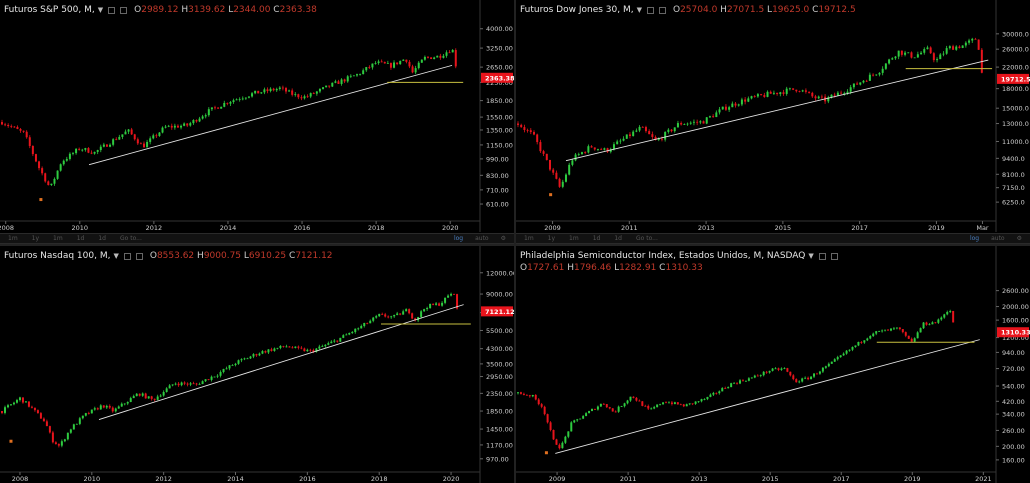 Image resolution: width=1030 pixels, height=483 pixels. What do you see at coordinates (49, 10) in the screenshot?
I see `symbol-title: Futuros S&P 500, M,` at bounding box center [49, 10].